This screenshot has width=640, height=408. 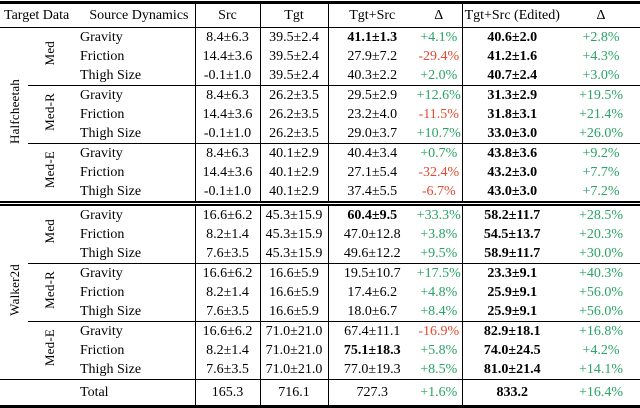 I want to click on col-header-delta-1: Δ, so click(x=439, y=15).